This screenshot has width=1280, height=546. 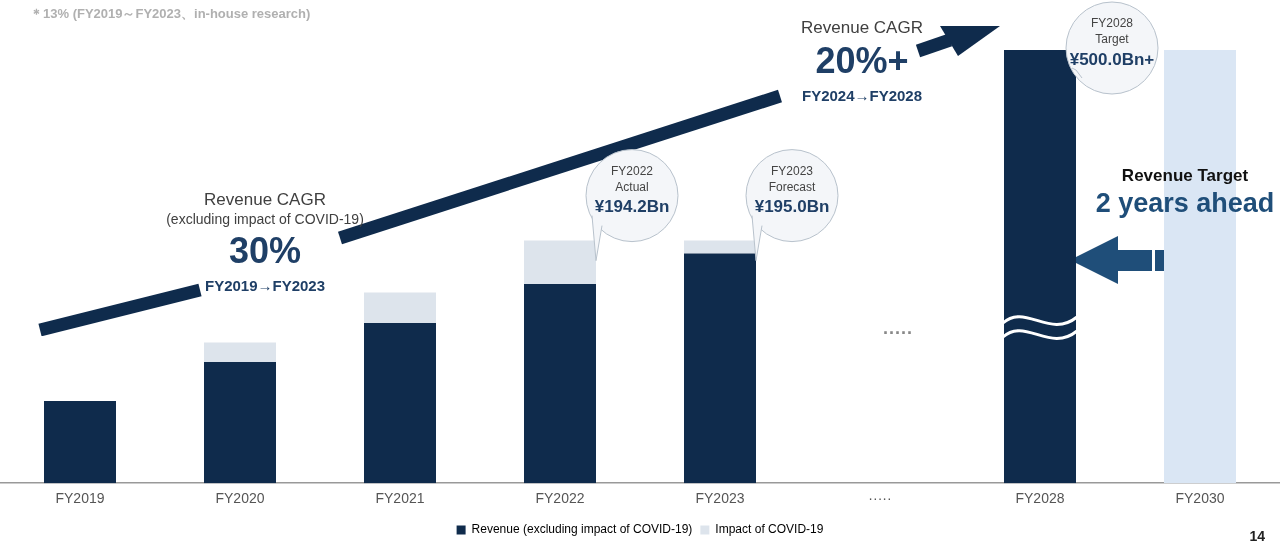 I want to click on annotation: Revenue CAGR (excluding impact of COVID-19) 30% FY2019→FY2023, so click(x=265, y=242).